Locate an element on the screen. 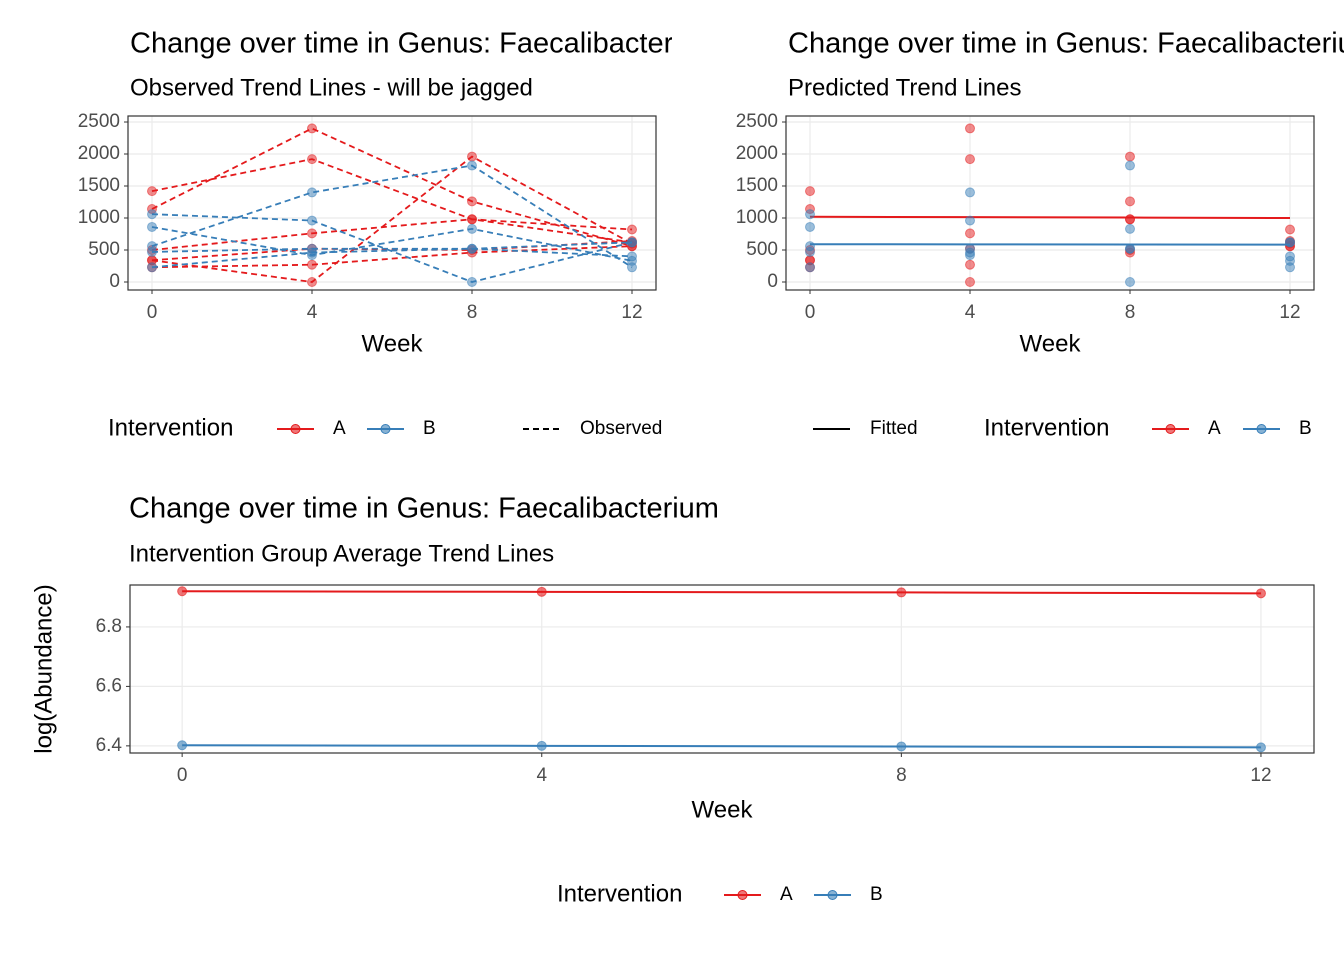 The height and width of the screenshot is (960, 1344). chart-subtitle: Intervention Group Average Trend Lines is located at coordinates (341, 553).